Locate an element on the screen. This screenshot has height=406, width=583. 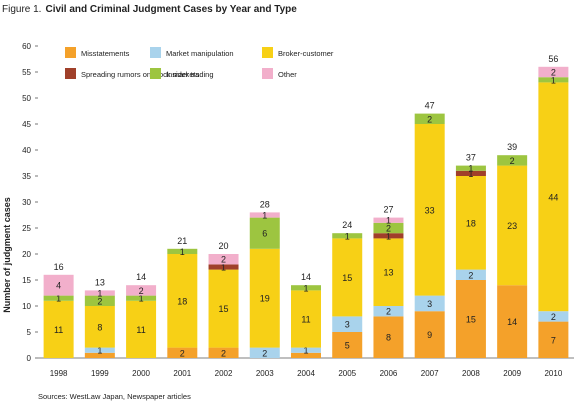
x-tick-label: 2004 is located at coordinates (306, 373).